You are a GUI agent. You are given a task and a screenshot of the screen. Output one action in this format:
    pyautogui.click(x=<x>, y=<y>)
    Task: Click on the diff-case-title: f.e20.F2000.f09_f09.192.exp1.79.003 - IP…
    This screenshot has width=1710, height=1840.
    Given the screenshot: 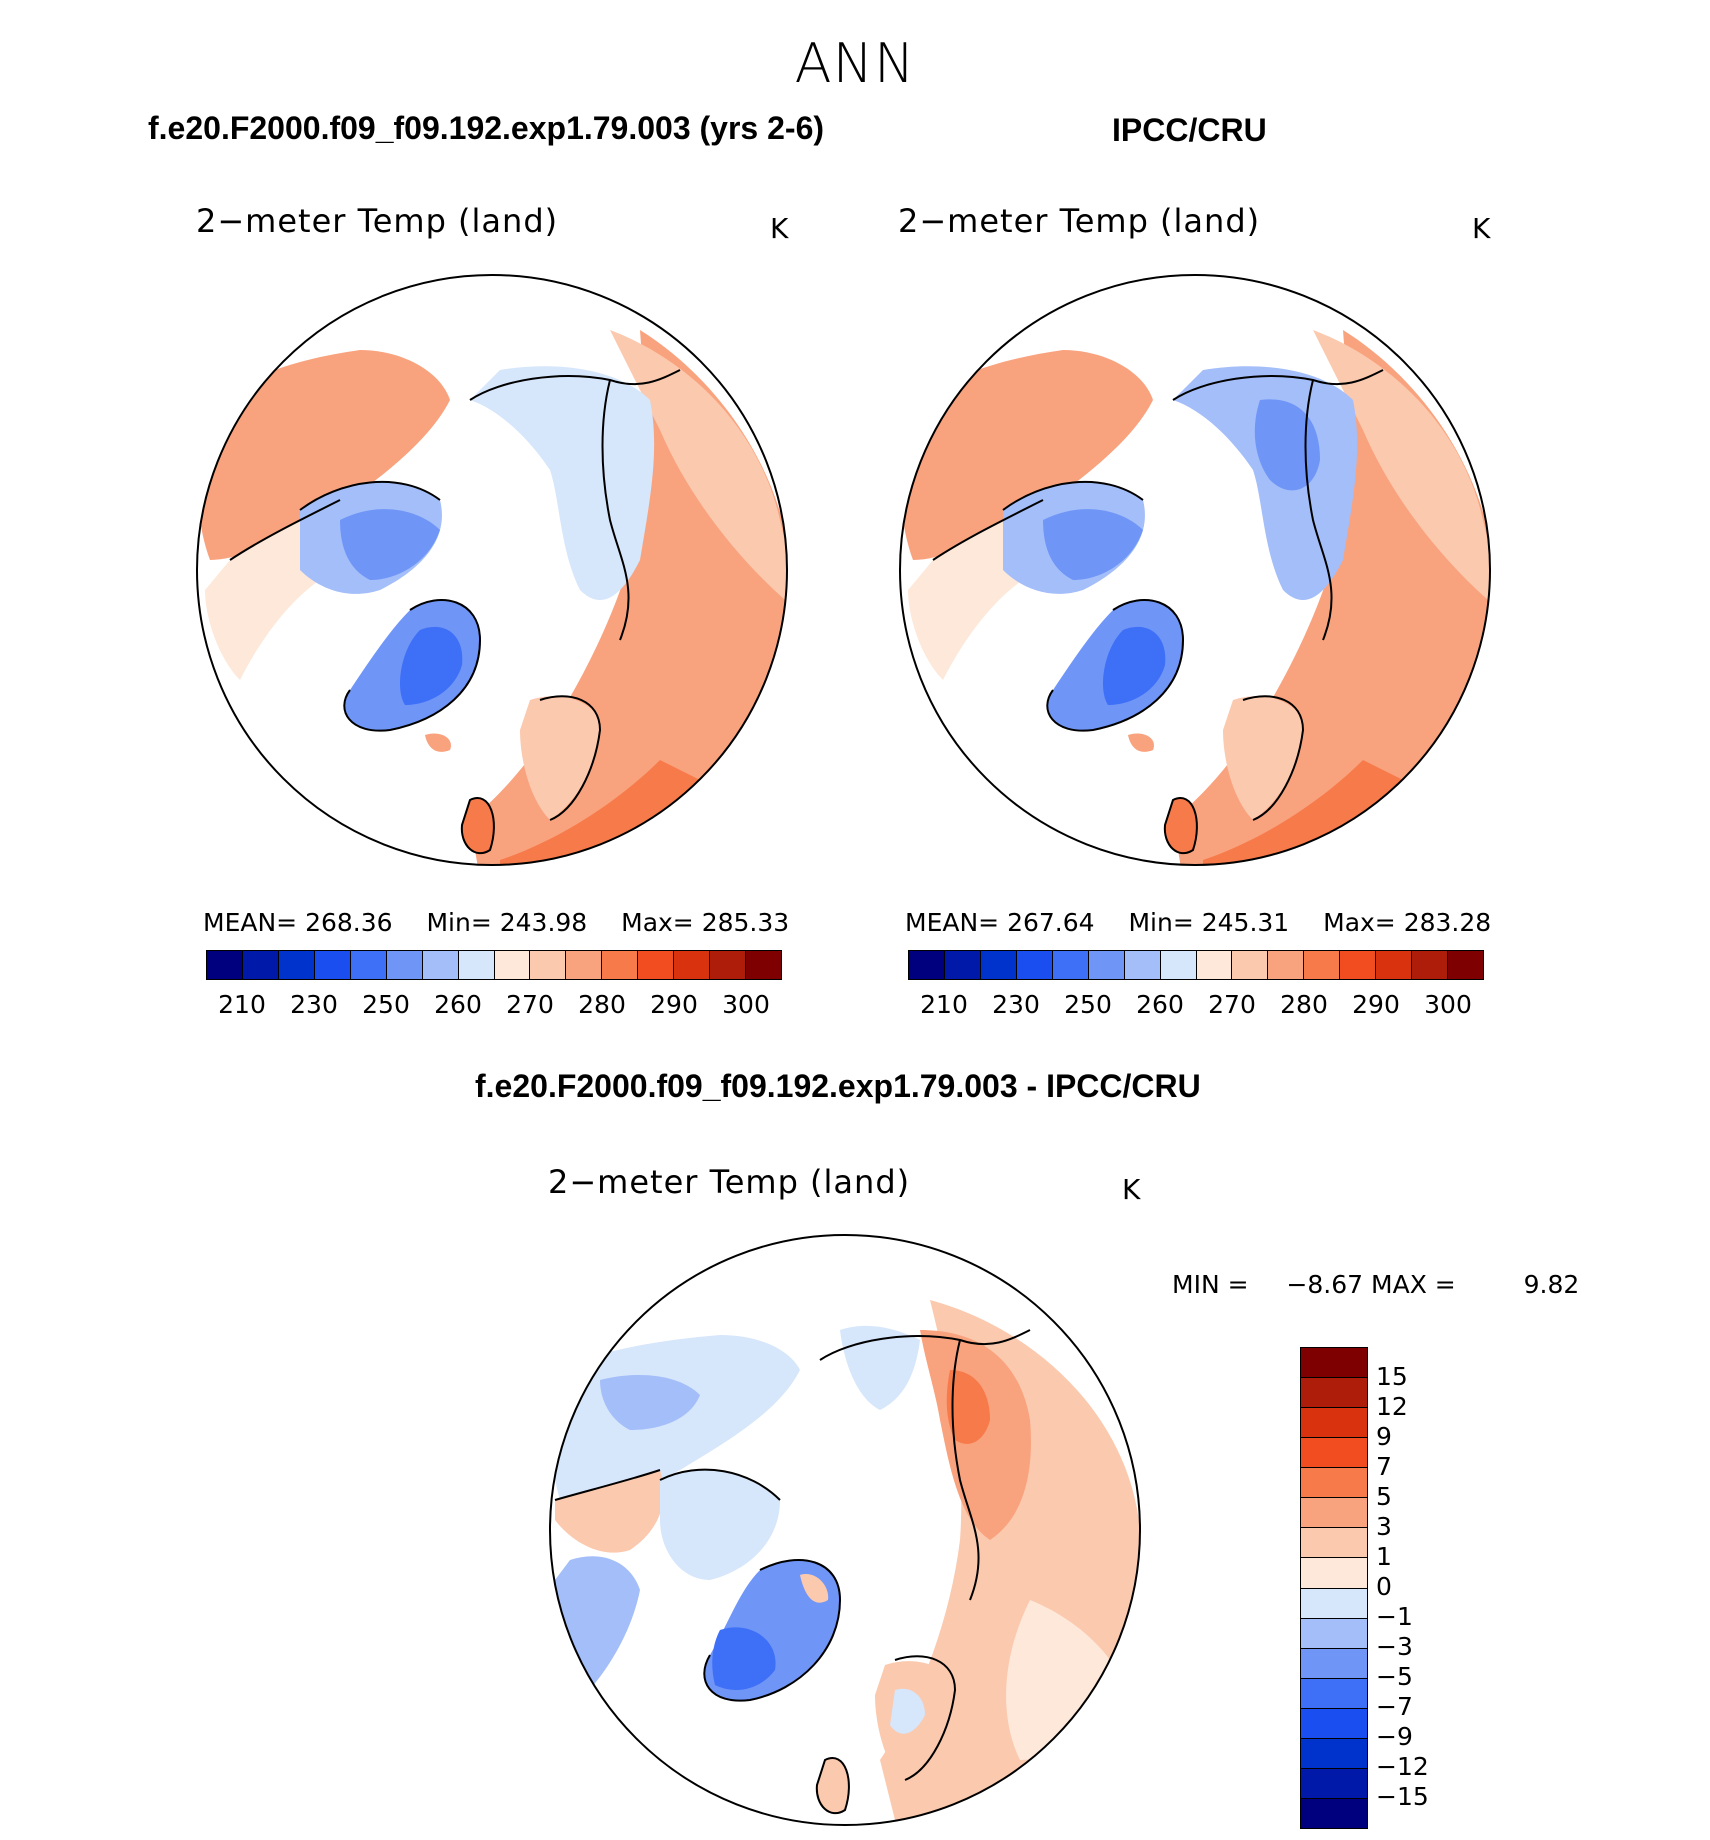 What is the action you would take?
    pyautogui.click(x=838, y=1086)
    